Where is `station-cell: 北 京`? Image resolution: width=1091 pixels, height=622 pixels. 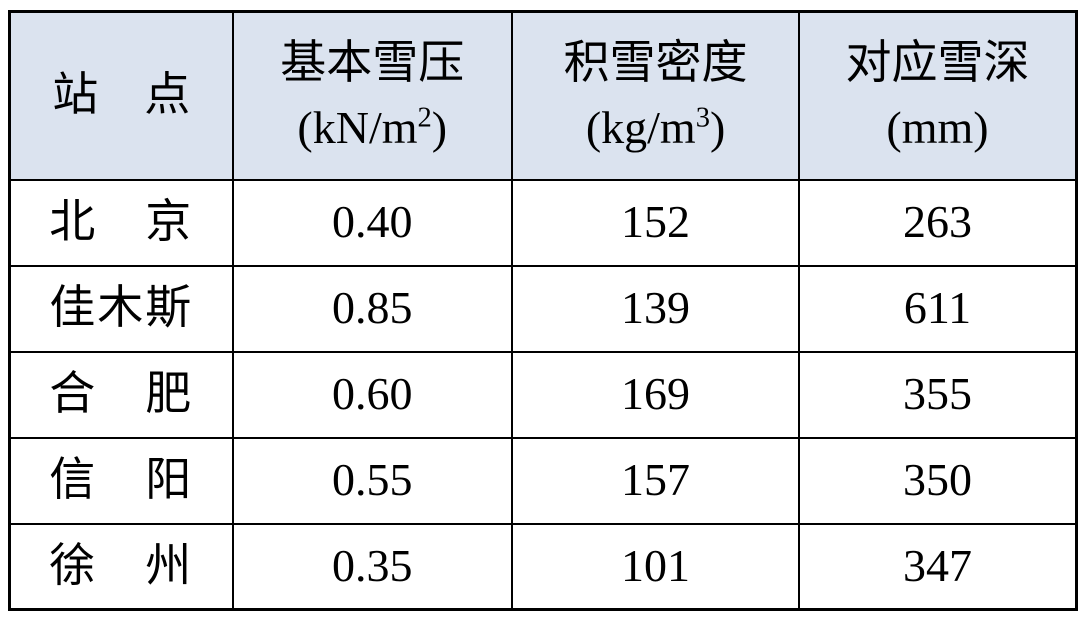 station-cell: 北 京 is located at coordinates (121, 222).